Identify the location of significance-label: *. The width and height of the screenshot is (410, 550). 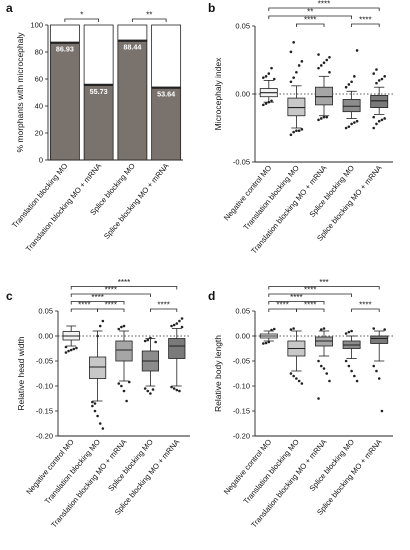
(81, 15).